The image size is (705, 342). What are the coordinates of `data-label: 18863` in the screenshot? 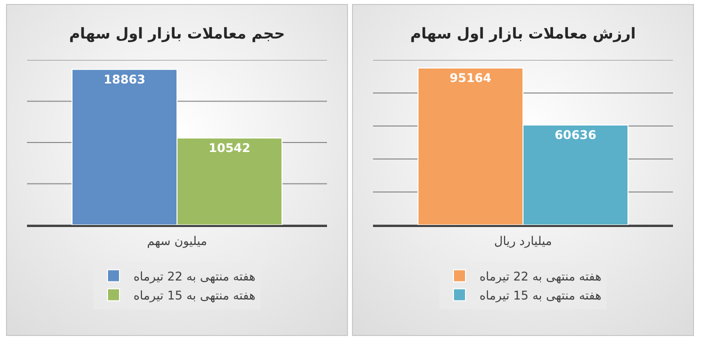 It's located at (125, 79).